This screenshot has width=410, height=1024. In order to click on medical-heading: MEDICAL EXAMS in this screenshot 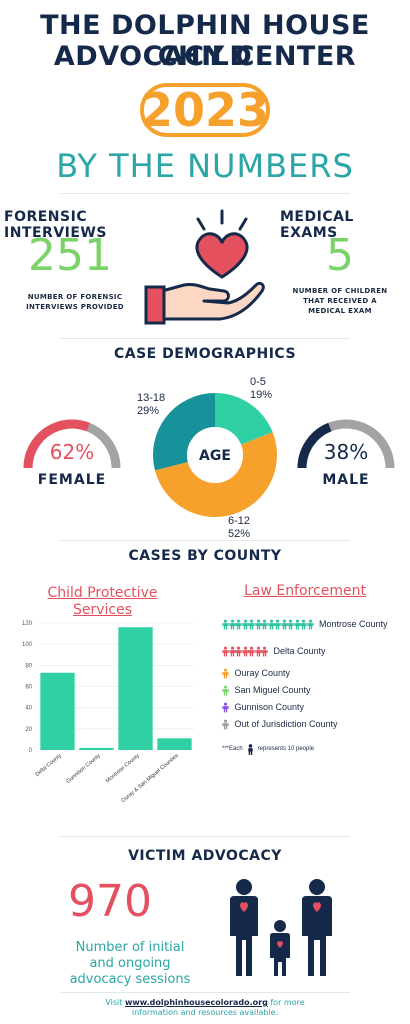, I will do `click(317, 225)`.